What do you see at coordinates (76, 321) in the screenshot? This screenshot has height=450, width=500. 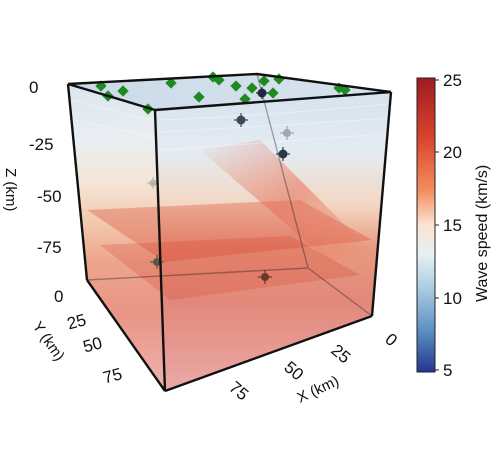 I see `y-tick-label: 25` at bounding box center [76, 321].